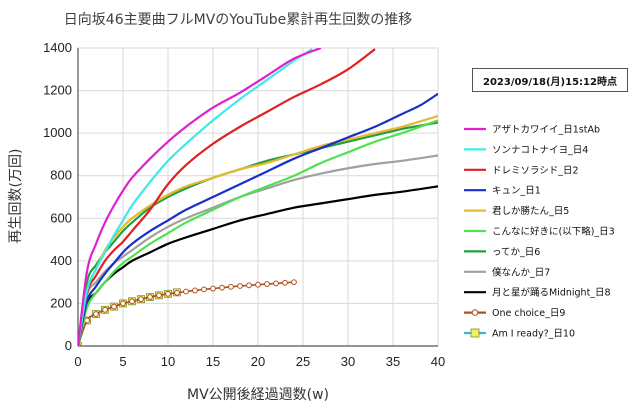 This screenshot has width=640, height=414. What do you see at coordinates (77, 361) in the screenshot?
I see `x-tick-label: 0` at bounding box center [77, 361].